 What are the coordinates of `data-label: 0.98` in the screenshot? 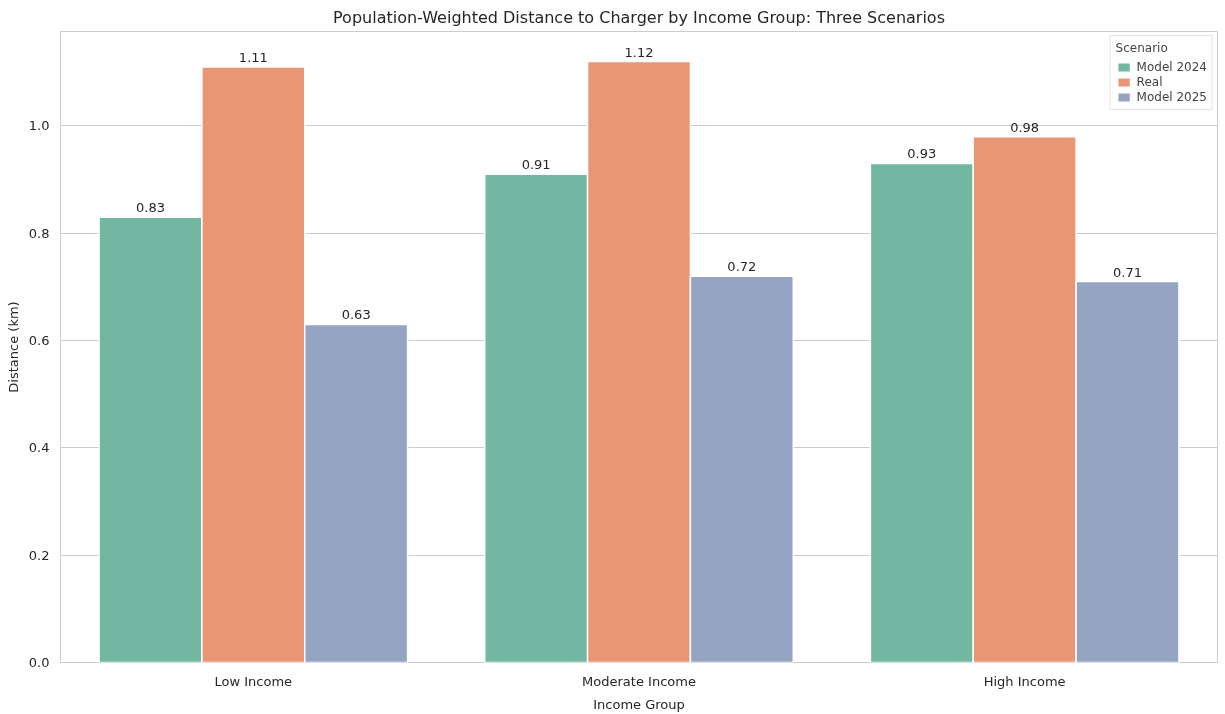 It's located at (1025, 127).